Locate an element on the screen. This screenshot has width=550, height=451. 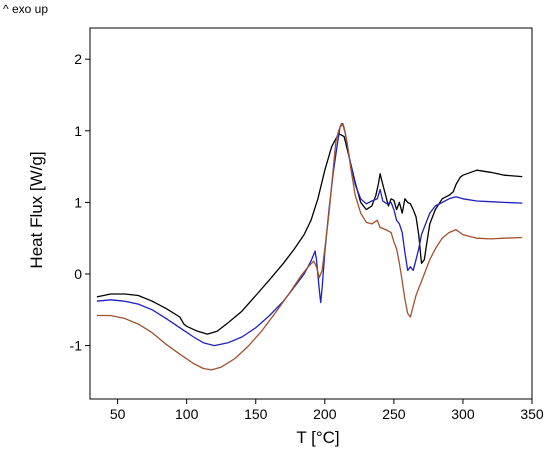
x-tick-label: 50 is located at coordinates (118, 414).